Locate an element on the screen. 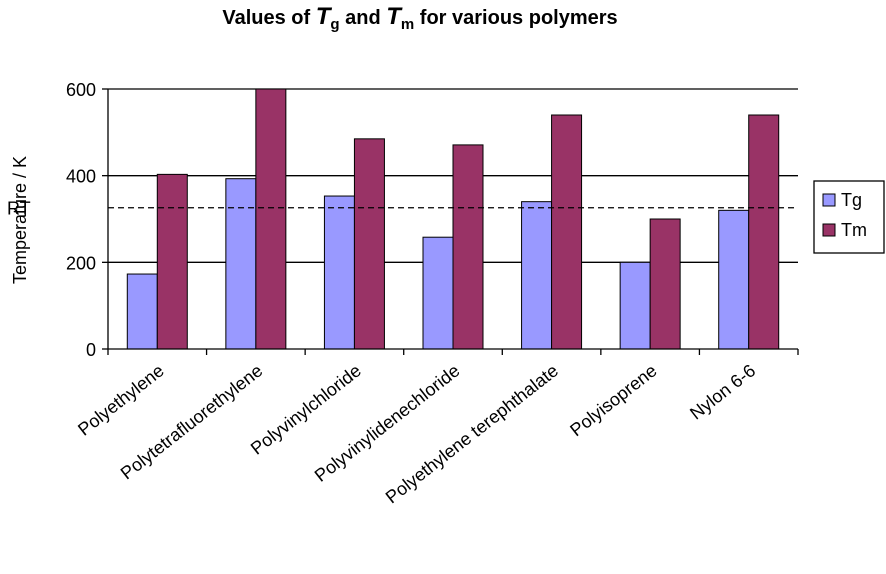 The image size is (886, 574). chart-title: Values of Tg and Tm for various polymers is located at coordinates (419, 18).